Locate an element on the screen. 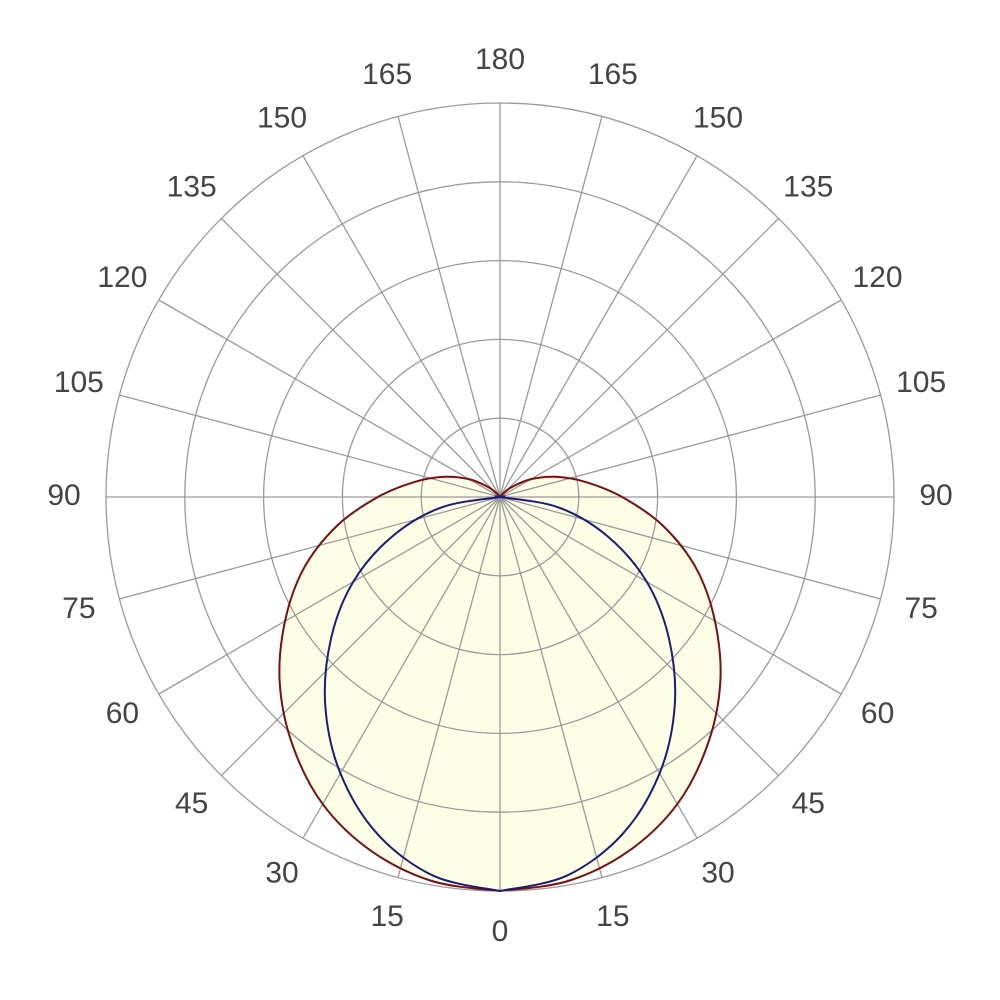 The height and width of the screenshot is (1000, 1000). angle-label: 0 is located at coordinates (500, 931).